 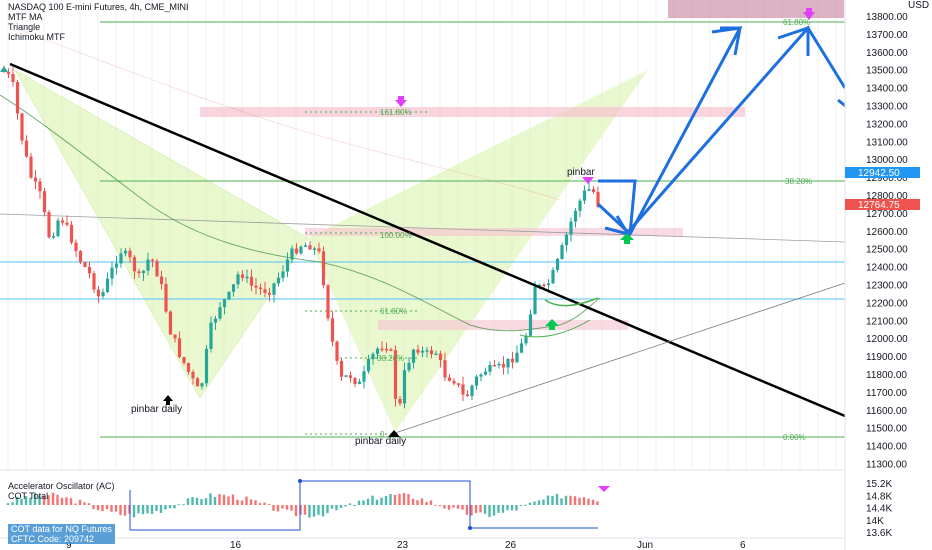 I want to click on price-tick: 11700.00, so click(x=886, y=393).